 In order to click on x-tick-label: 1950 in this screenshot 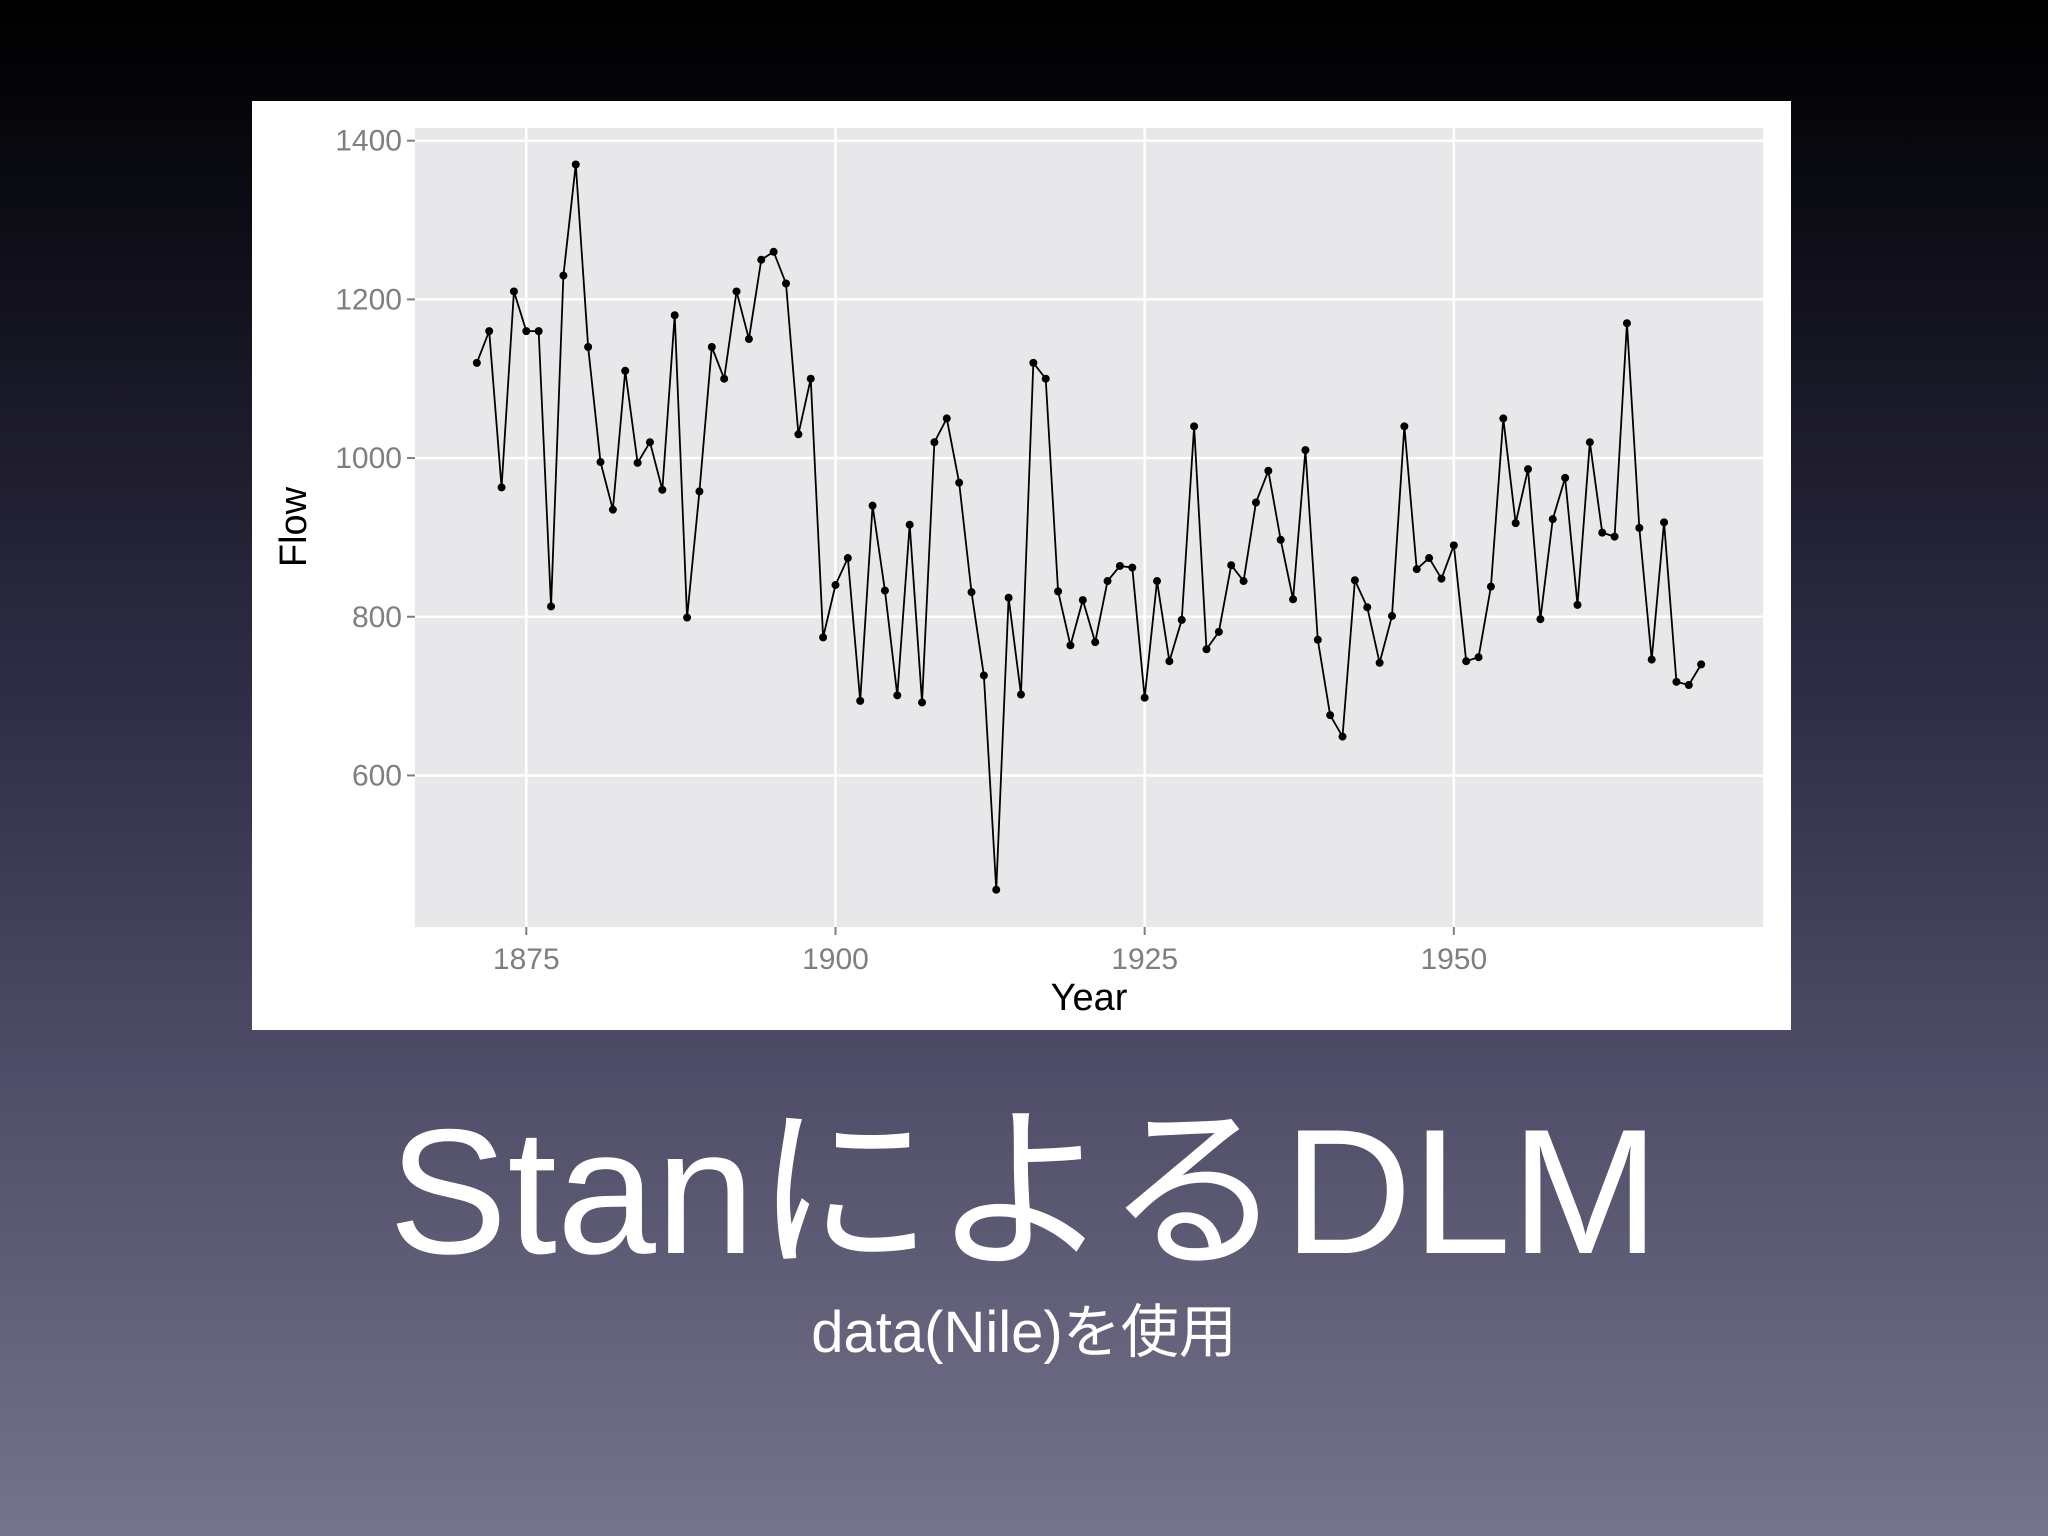, I will do `click(1453, 959)`.